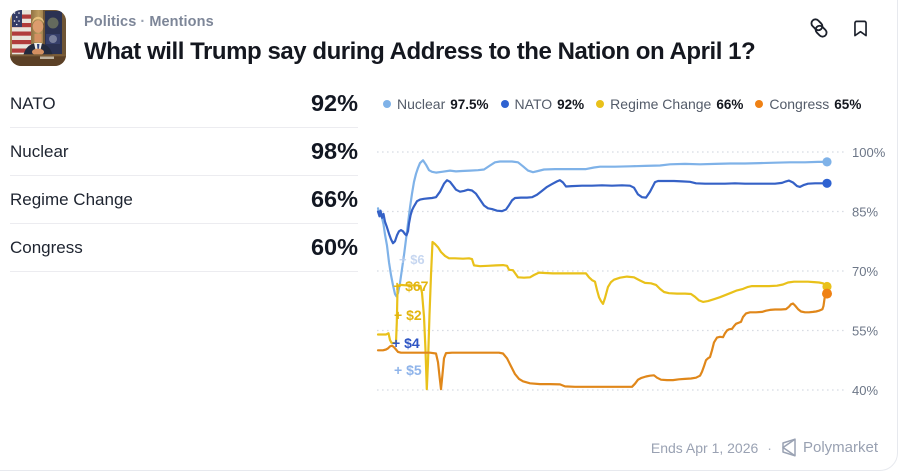 The image size is (903, 471). Describe the element at coordinates (865, 331) in the screenshot. I see `svg-text: 55%` at that location.